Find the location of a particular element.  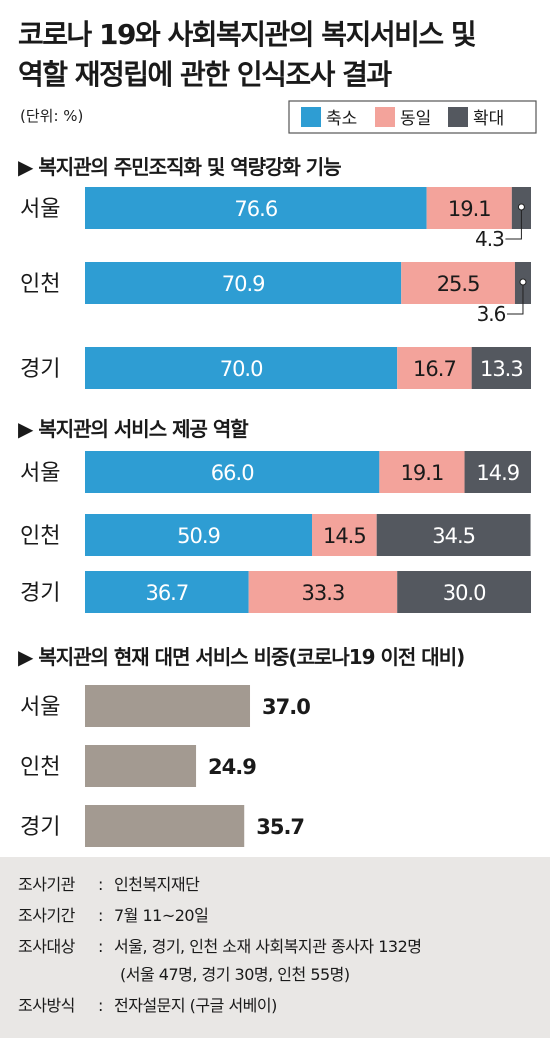

bar-value-label: 4.3 is located at coordinates (489, 239).